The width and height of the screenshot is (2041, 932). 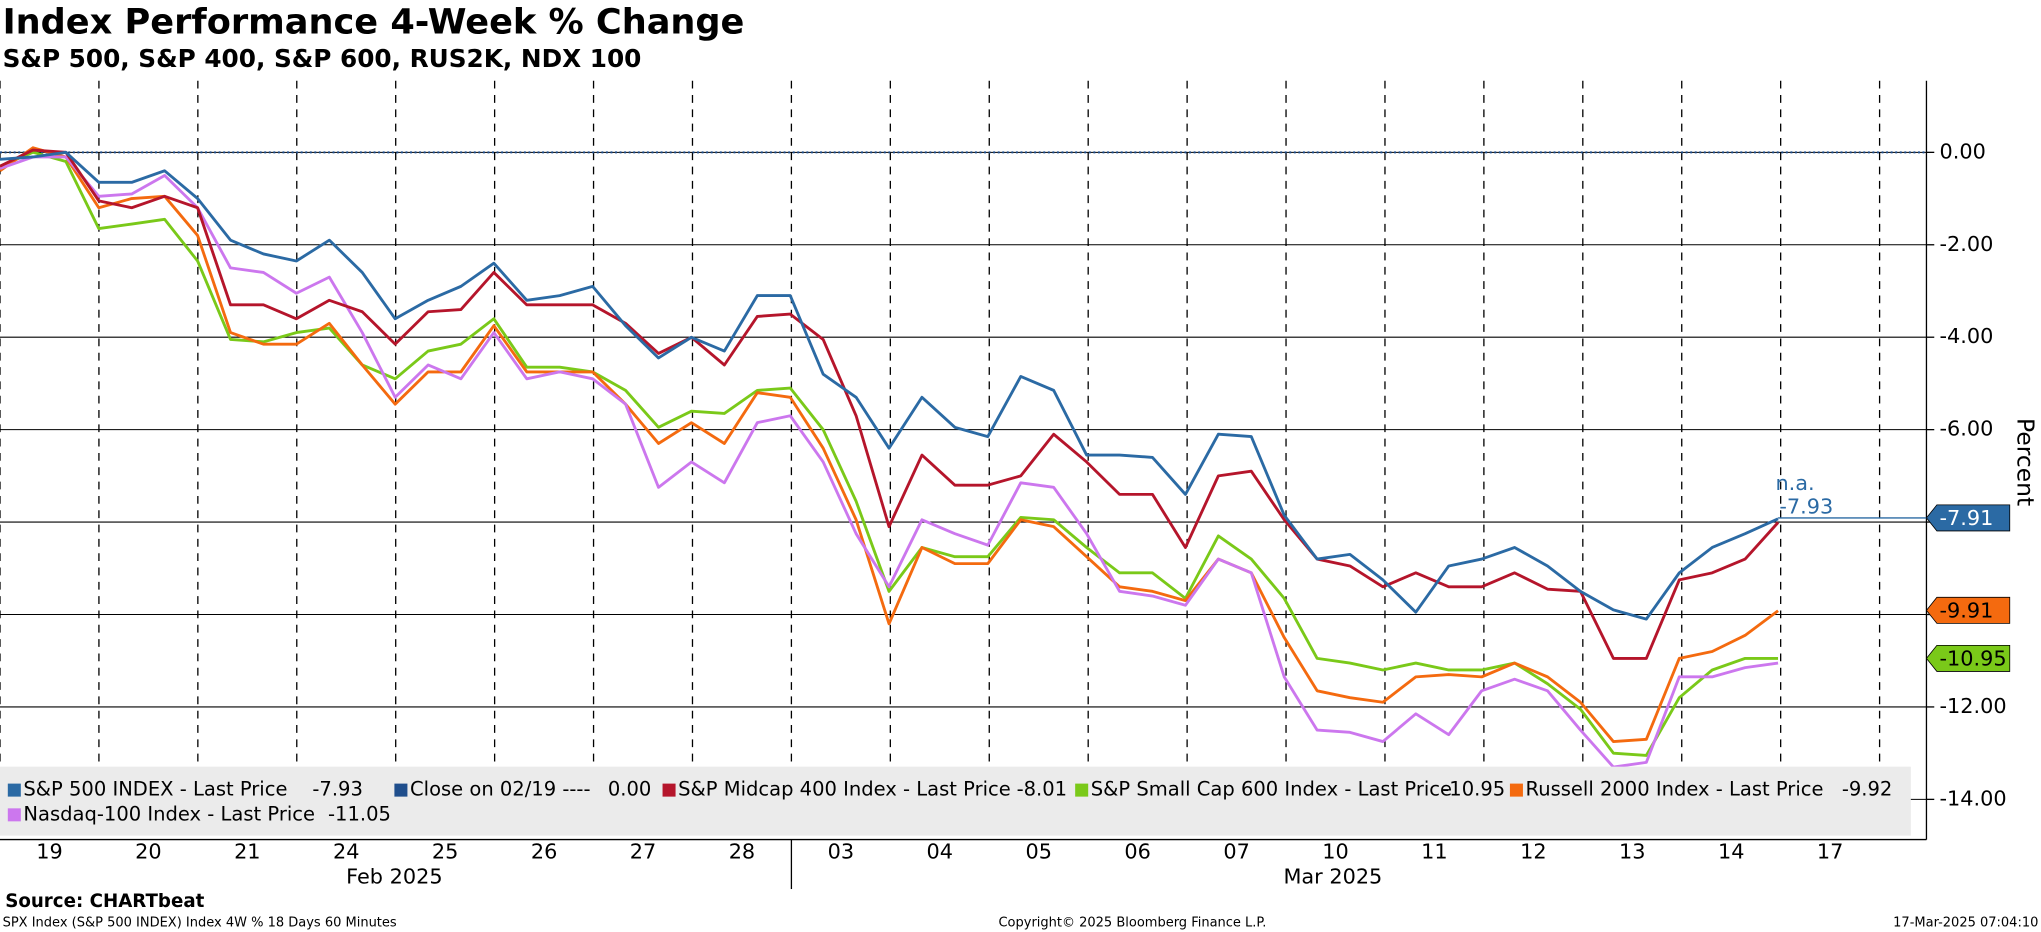 I want to click on x-tick-label: 04, so click(x=940, y=852).